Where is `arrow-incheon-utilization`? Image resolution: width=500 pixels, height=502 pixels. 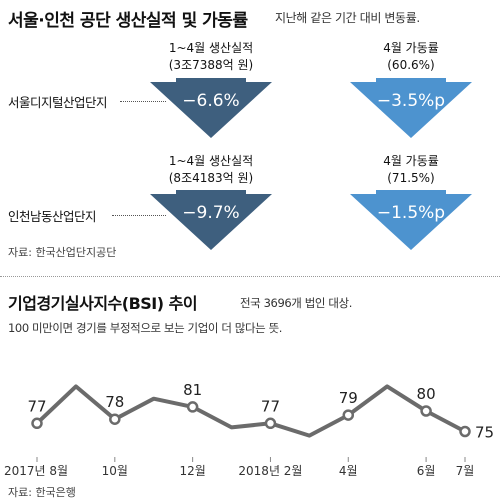
arrow-incheon-utilization is located at coordinates (411, 220).